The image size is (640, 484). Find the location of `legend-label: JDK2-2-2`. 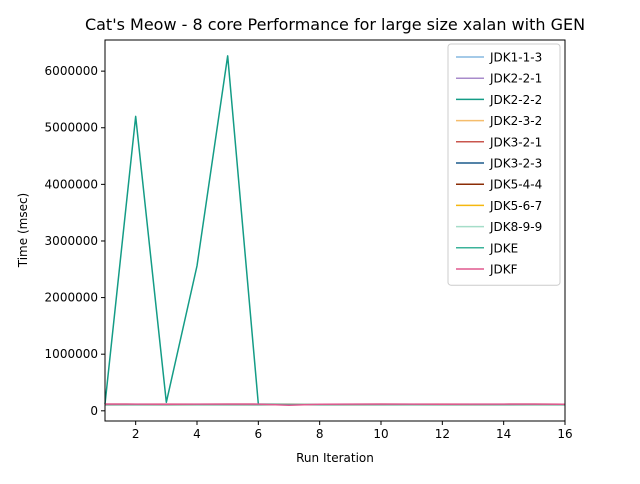

legend-label: JDK2-2-2 is located at coordinates (515, 100).